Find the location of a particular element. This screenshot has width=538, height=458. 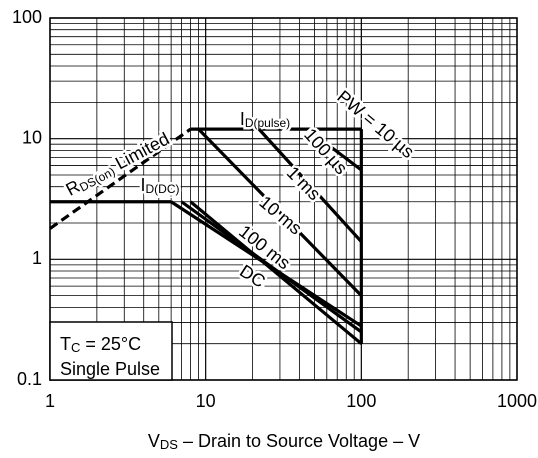

series-label: ID(pulse) is located at coordinates (265, 119).